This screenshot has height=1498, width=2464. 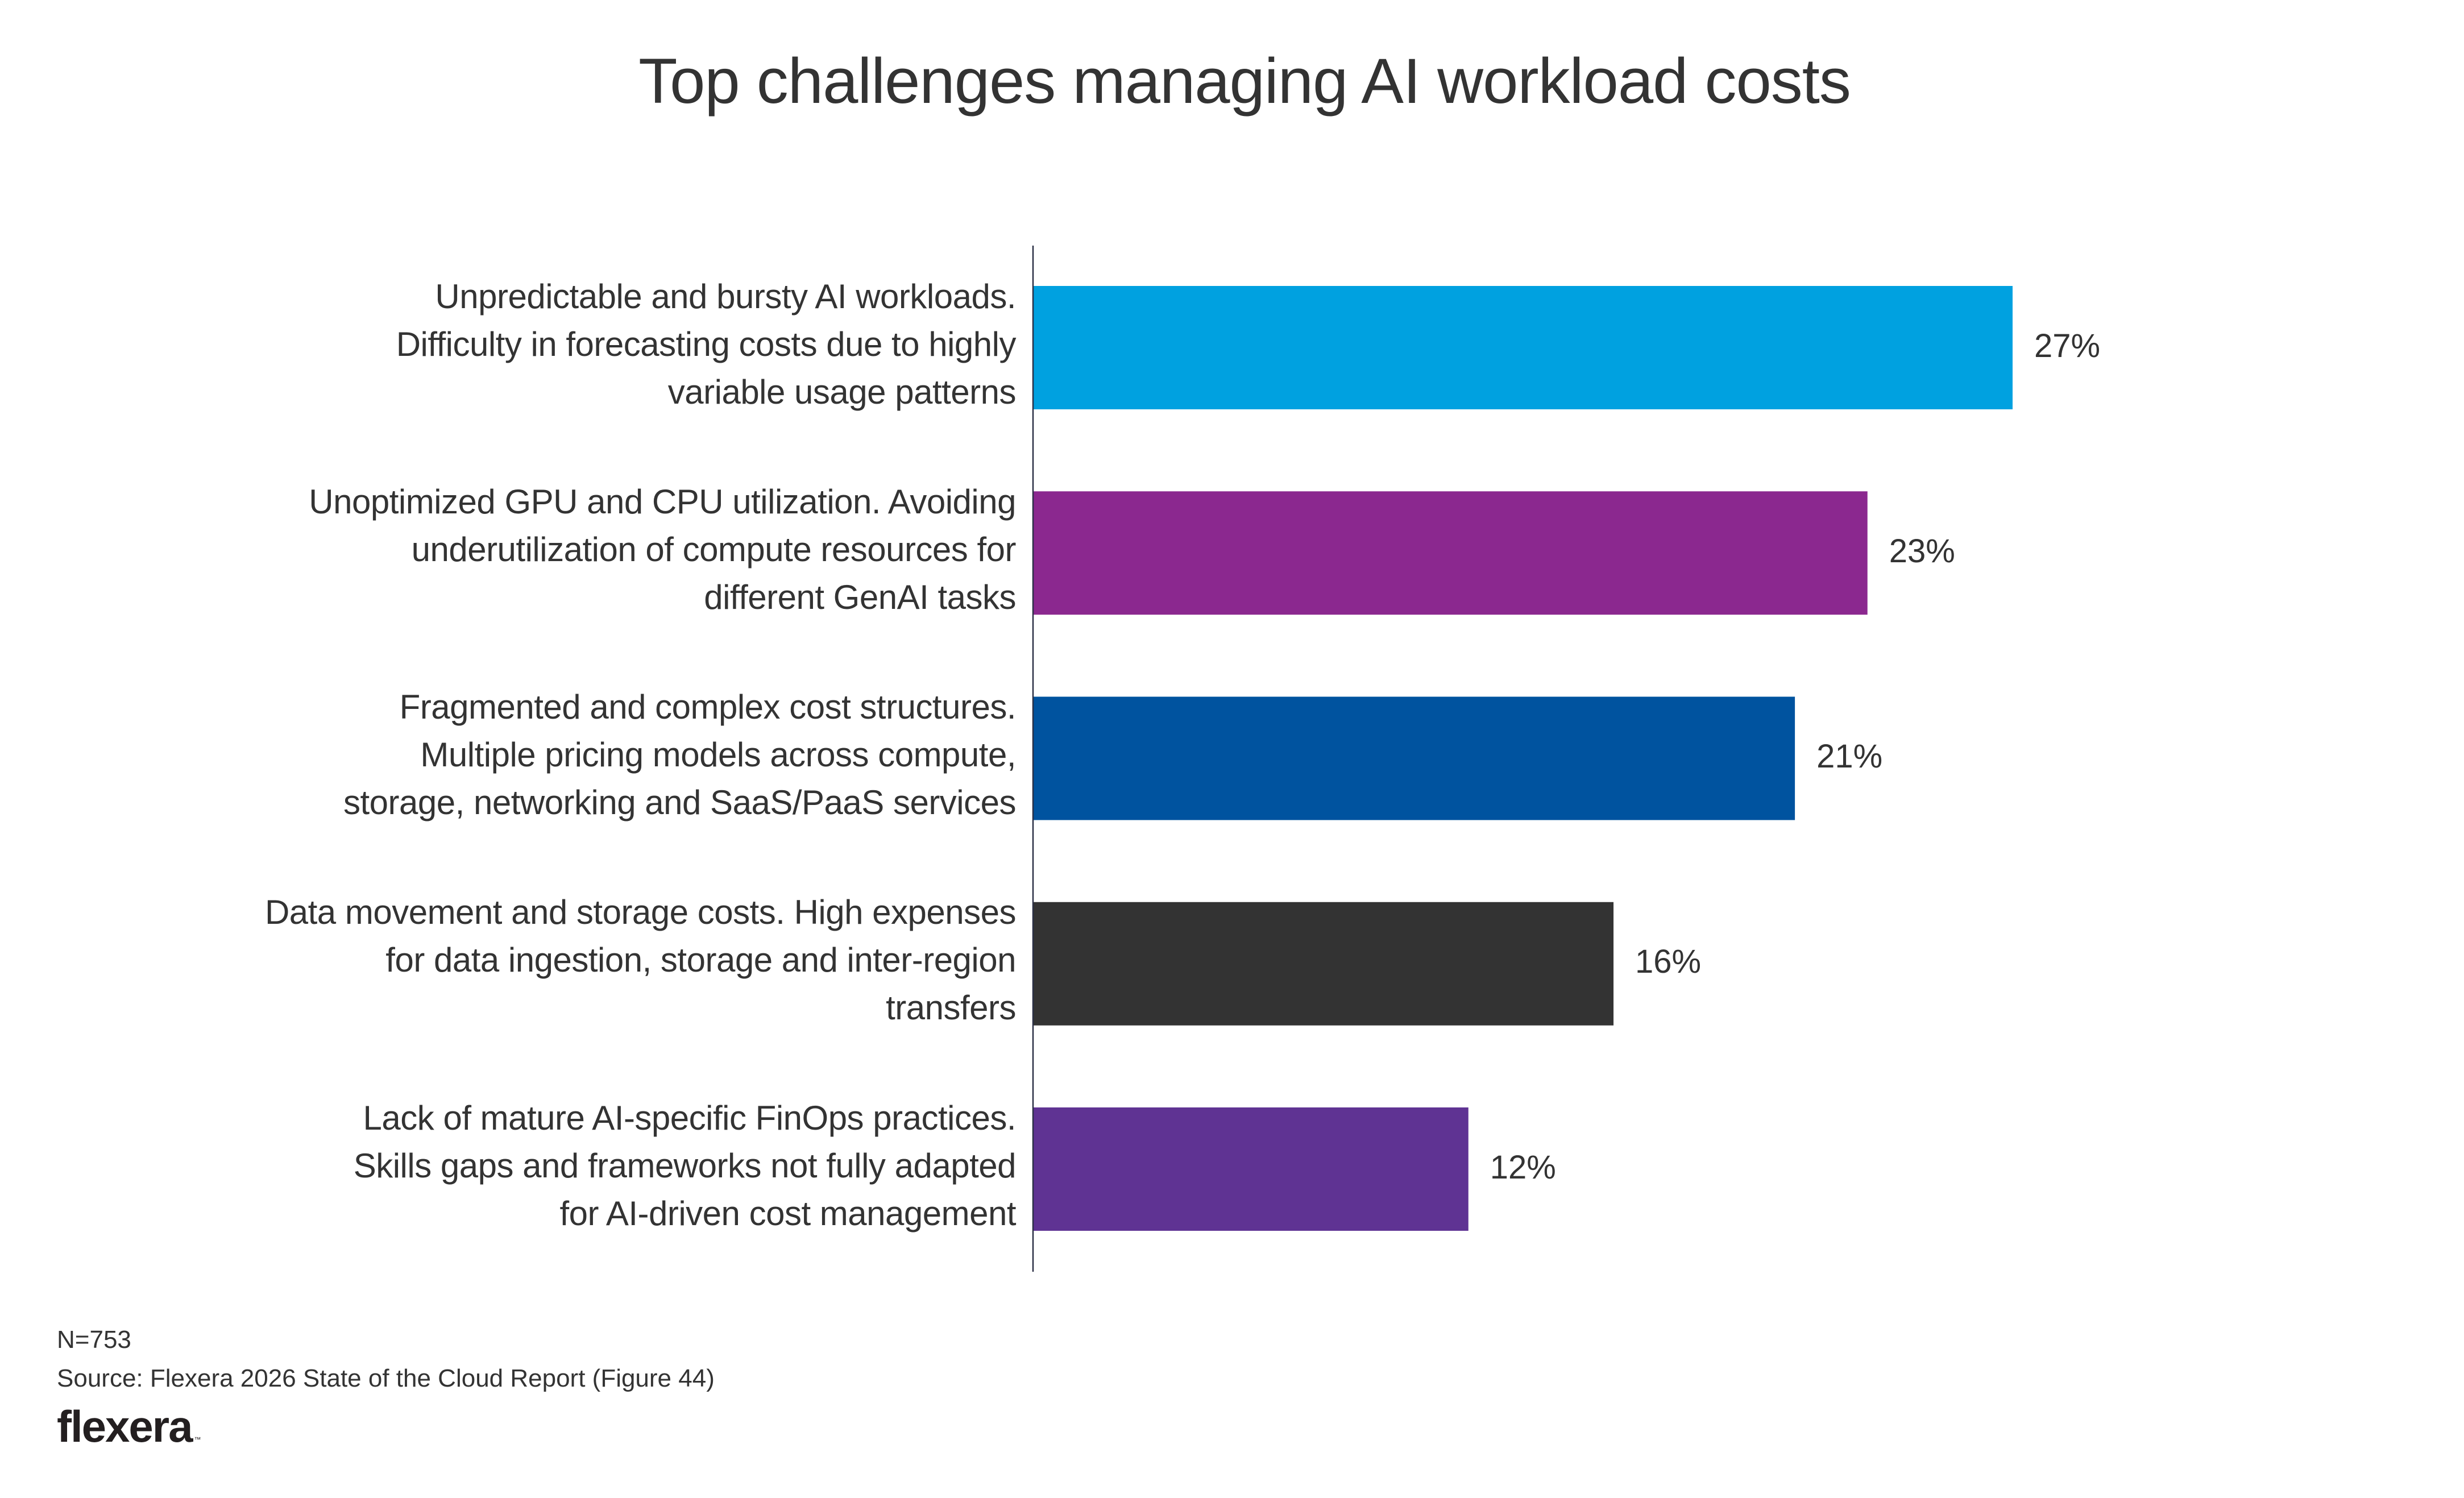 I want to click on category-label-line: Unpredictable and bursty AI workloads., so click(x=725, y=296).